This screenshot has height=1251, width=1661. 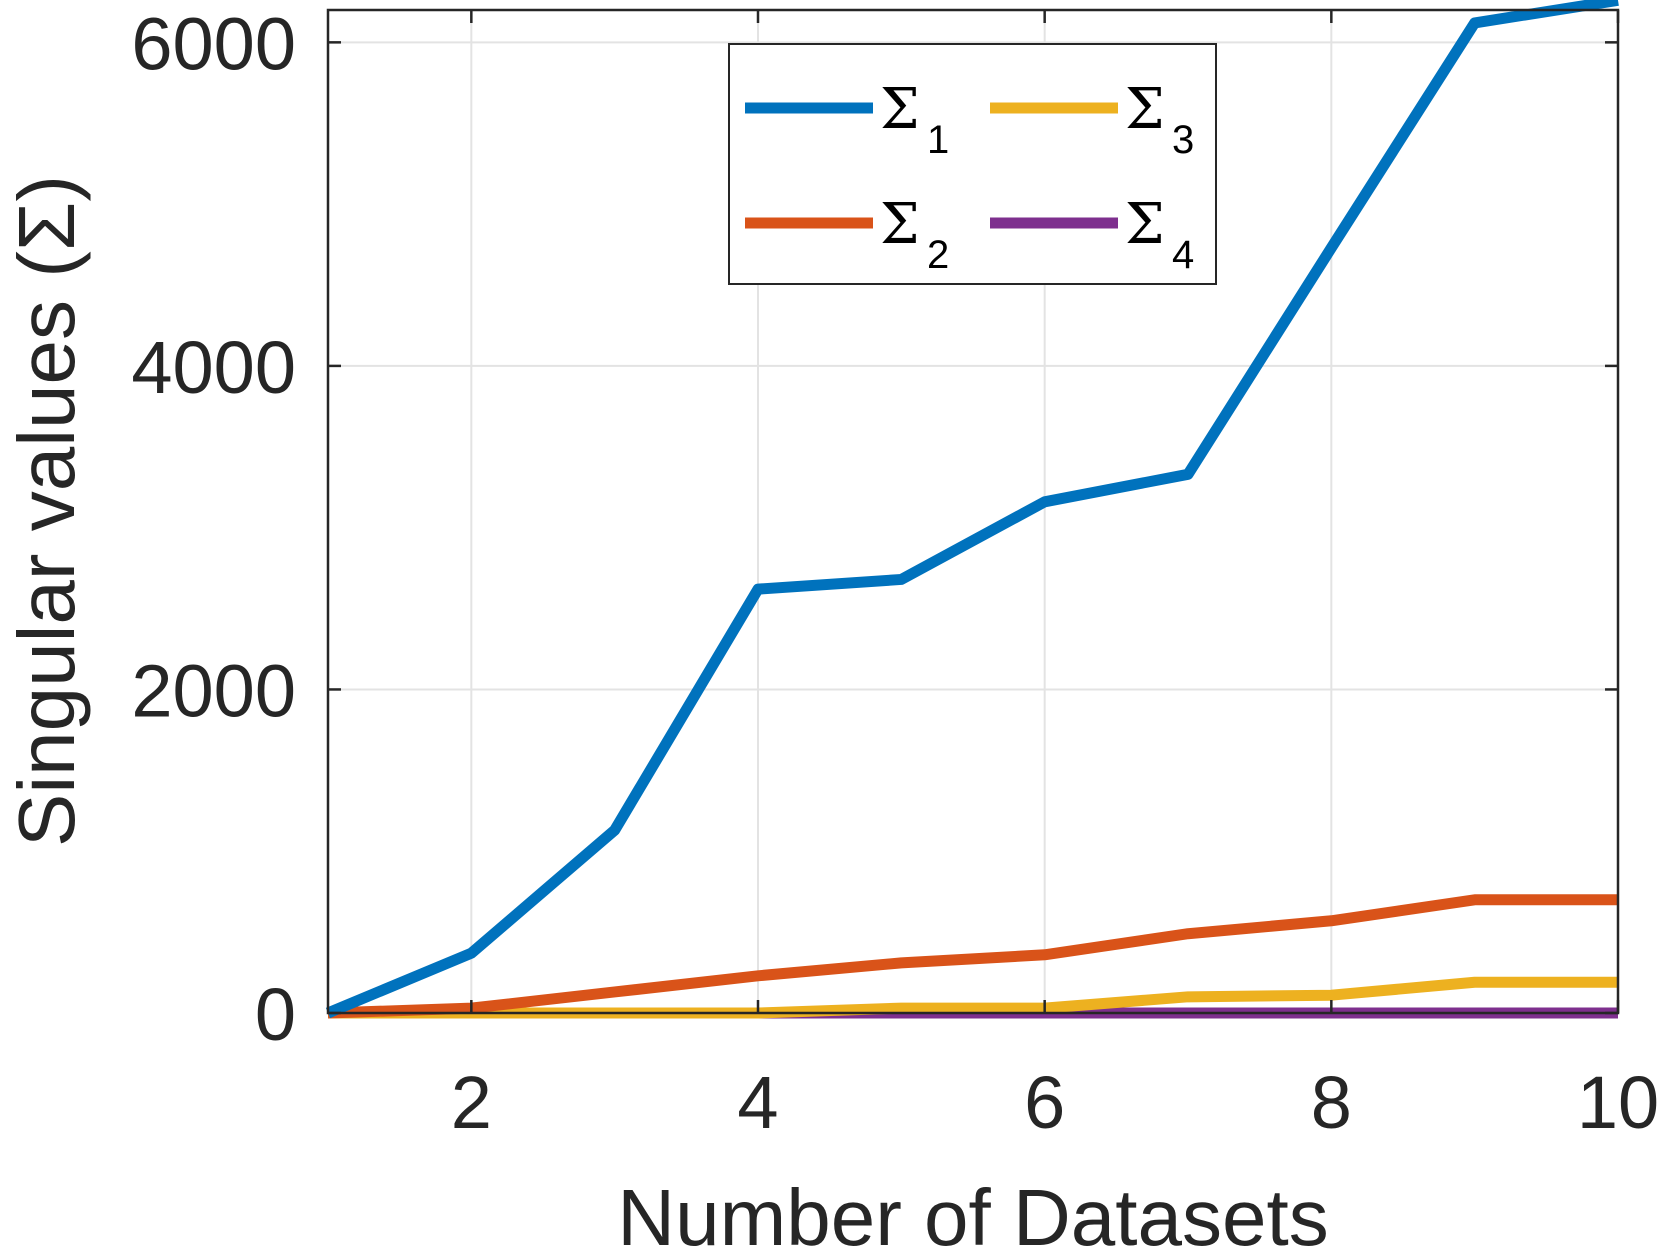 I want to click on x-tick-label: 8, so click(x=1331, y=1102).